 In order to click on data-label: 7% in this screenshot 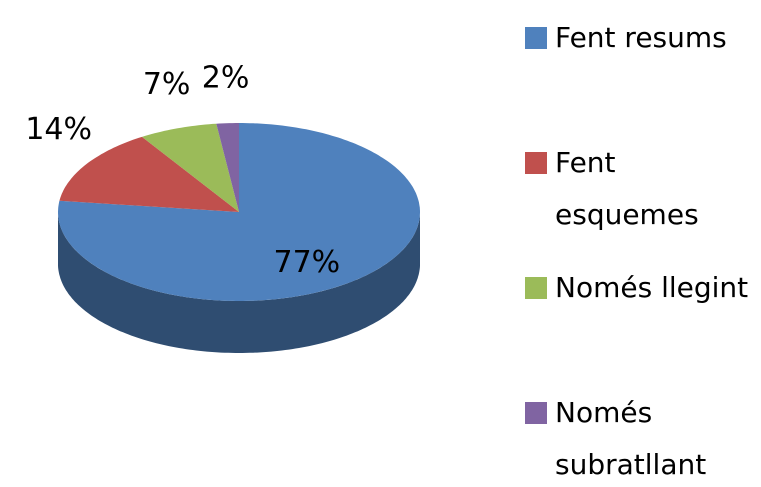, I will do `click(167, 84)`.